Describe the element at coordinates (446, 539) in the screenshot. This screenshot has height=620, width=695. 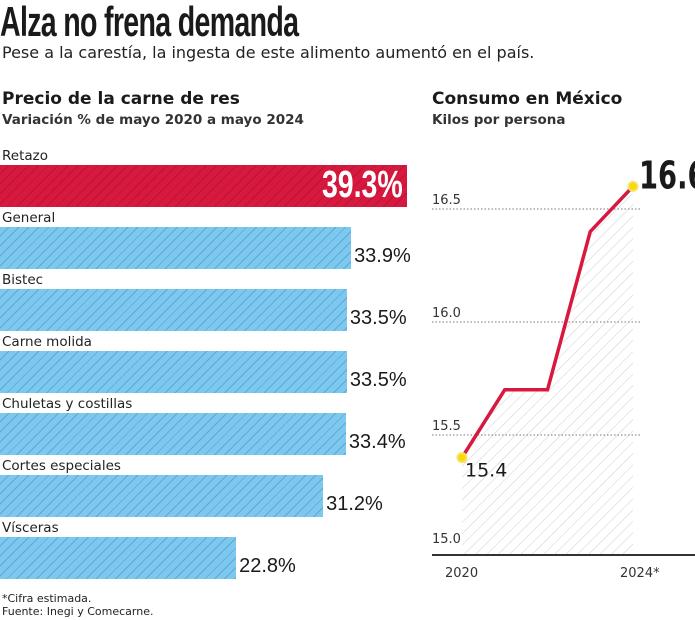
I see `y-tick-label: 15.0` at that location.